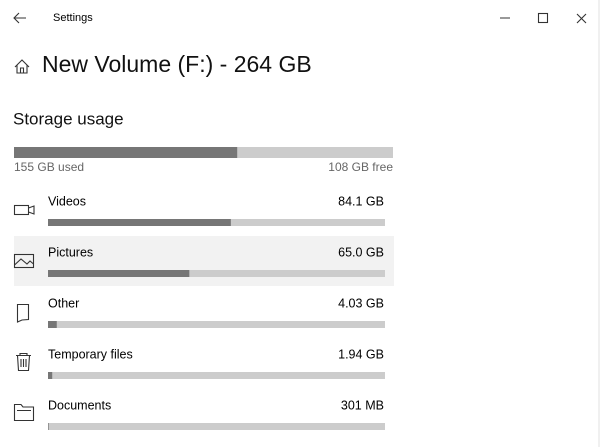 Image resolution: width=600 pixels, height=447 pixels. What do you see at coordinates (67, 201) in the screenshot?
I see `item-label: Videos` at bounding box center [67, 201].